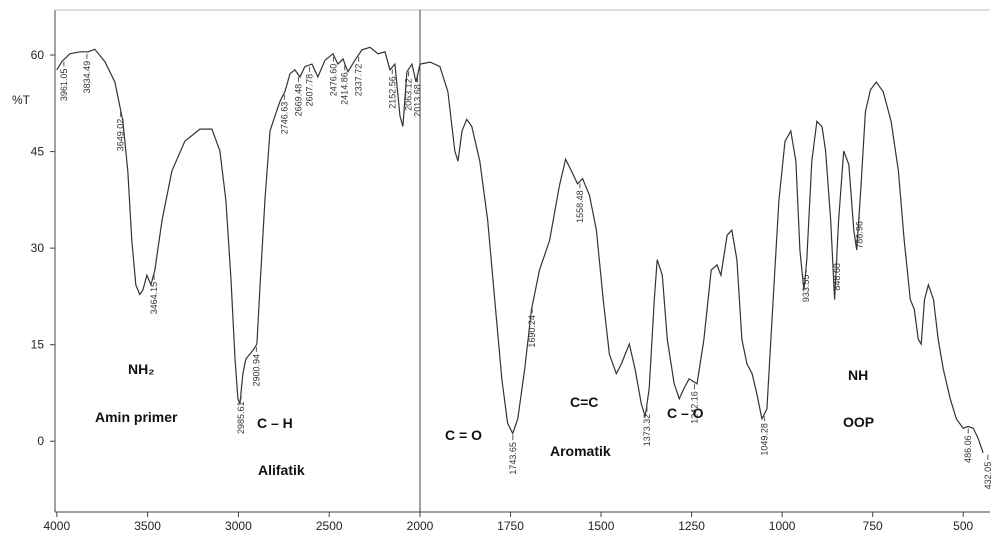 The image size is (992, 537). I want to click on annotation: NH₂, so click(141, 369).